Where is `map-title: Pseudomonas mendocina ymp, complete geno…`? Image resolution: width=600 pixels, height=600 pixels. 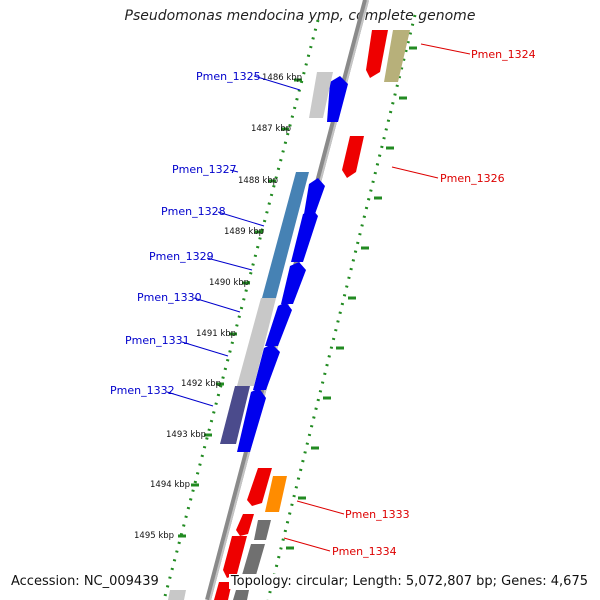
map-title: Pseudomonas mendocina ymp, complete geno… is located at coordinates (300, 16).